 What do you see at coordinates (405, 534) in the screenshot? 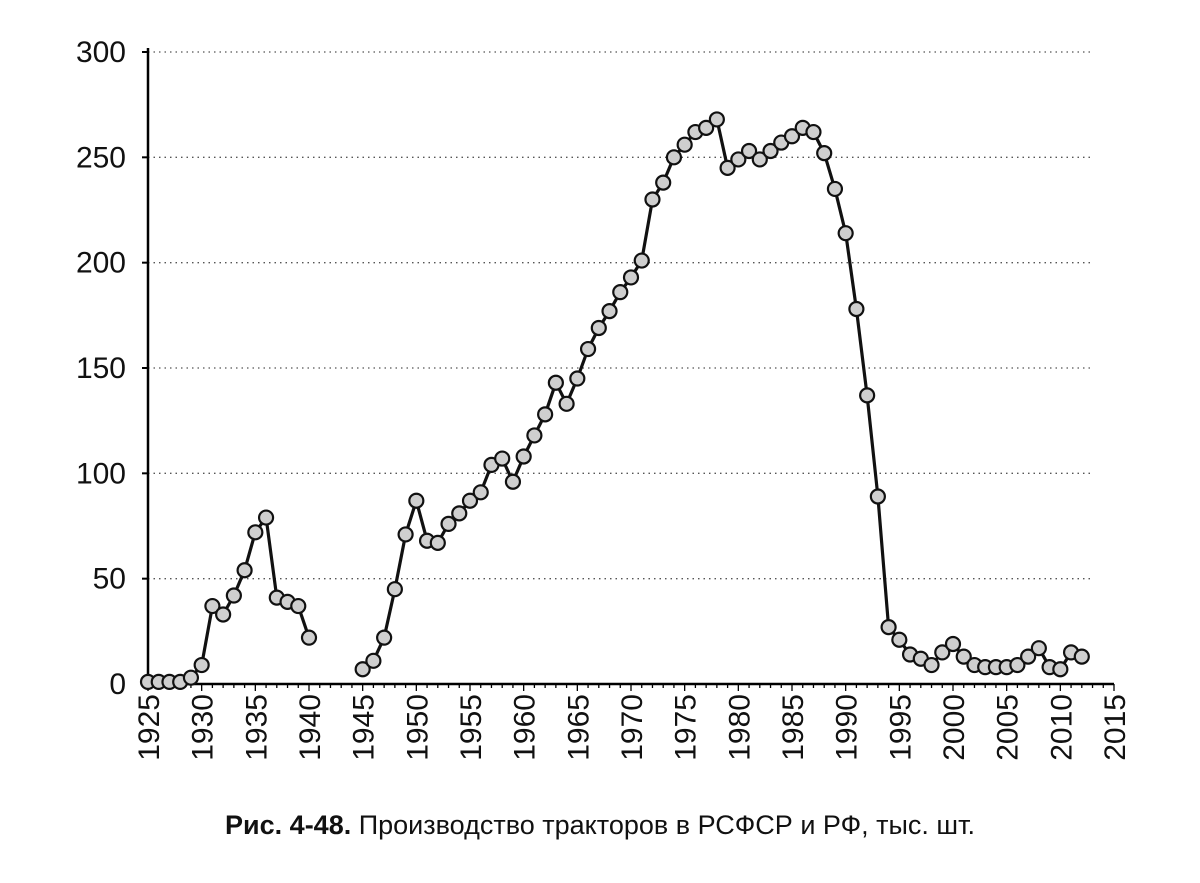
I see `data-point-1949` at bounding box center [405, 534].